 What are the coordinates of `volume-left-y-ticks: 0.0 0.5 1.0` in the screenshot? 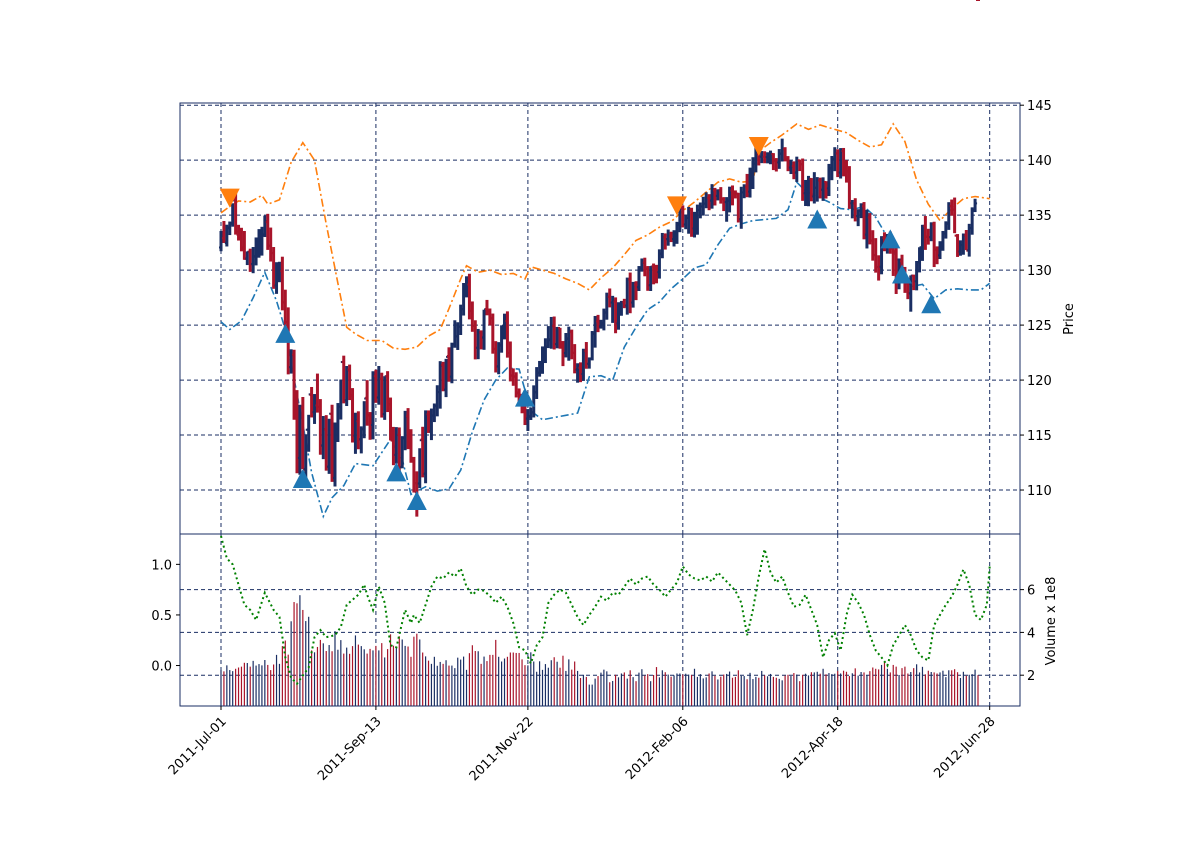 It's located at (165, 616).